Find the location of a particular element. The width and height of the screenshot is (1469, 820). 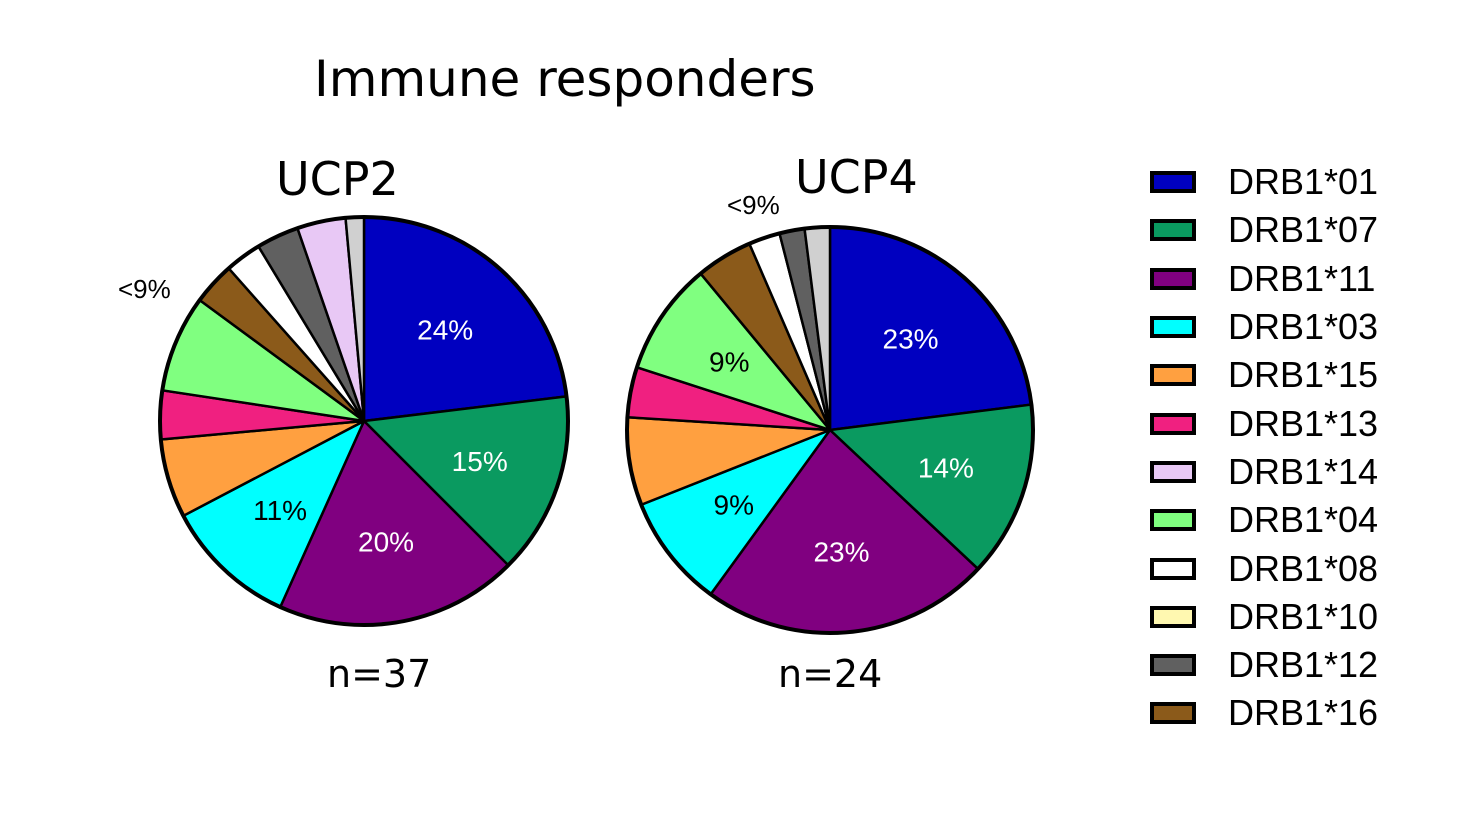

legend-label: DRB1*04 is located at coordinates (1303, 520).